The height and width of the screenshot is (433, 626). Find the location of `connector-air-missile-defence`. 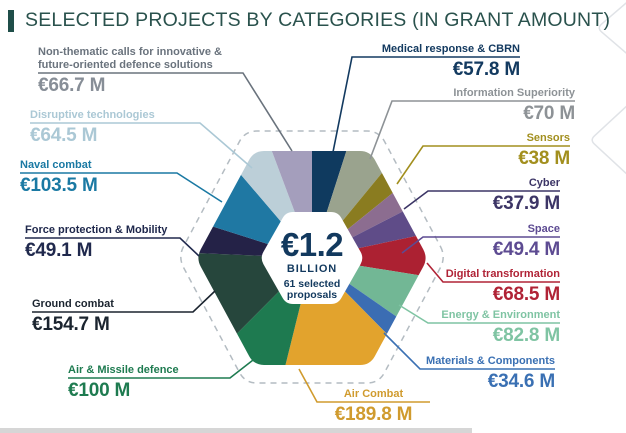

connector-air-missile-defence is located at coordinates (165, 365).